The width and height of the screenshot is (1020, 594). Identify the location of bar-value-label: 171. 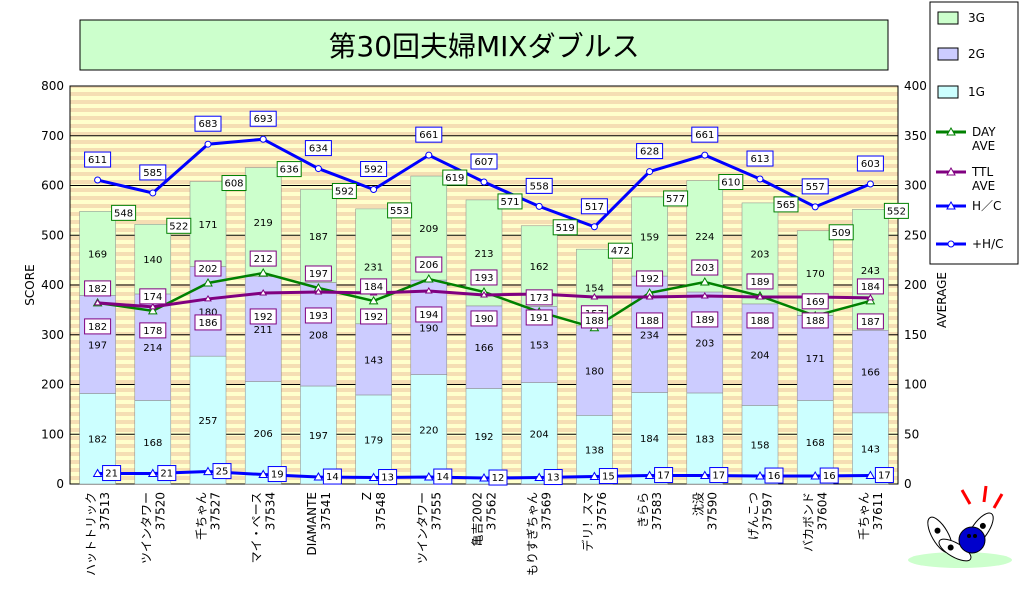
(815, 359).